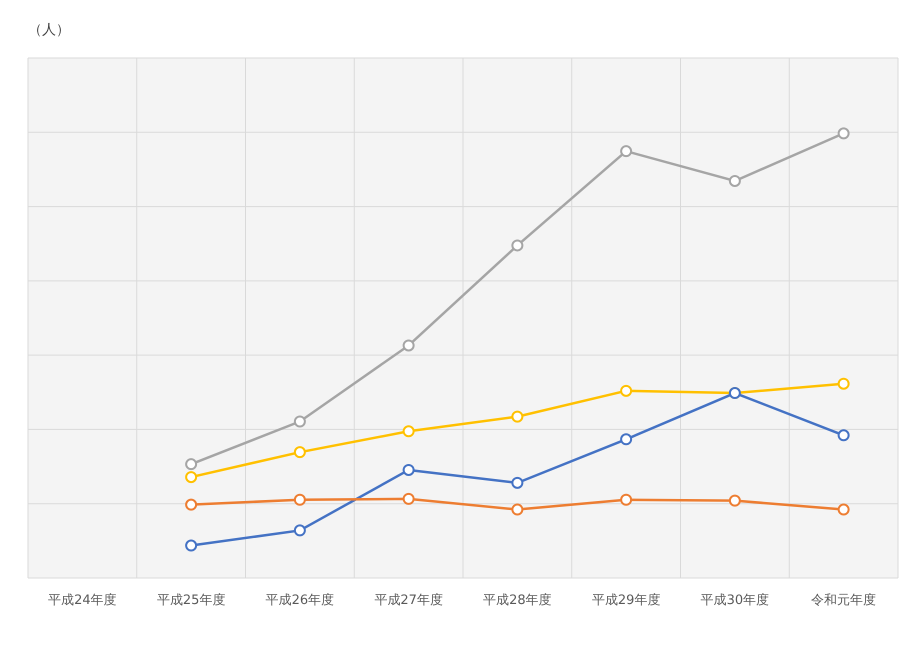  What do you see at coordinates (82, 600) in the screenshot?
I see `x-tick-label: 平成24年度` at bounding box center [82, 600].